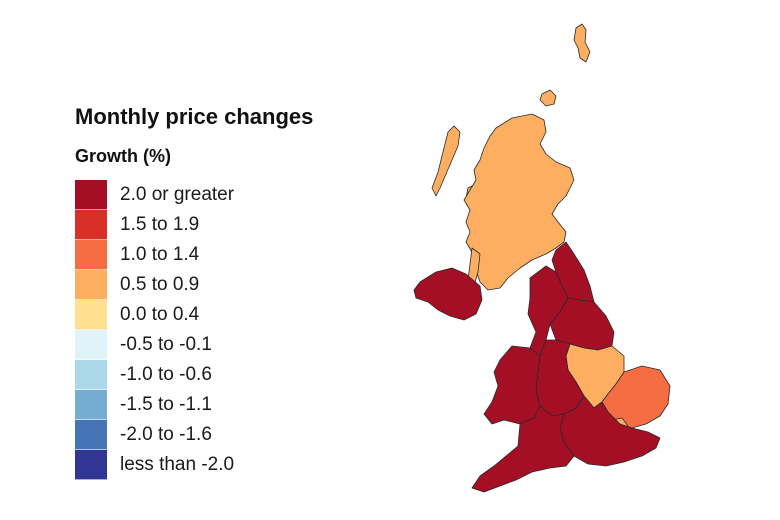 The width and height of the screenshot is (780, 520). I want to click on region-scotland-orkney, so click(548, 98).